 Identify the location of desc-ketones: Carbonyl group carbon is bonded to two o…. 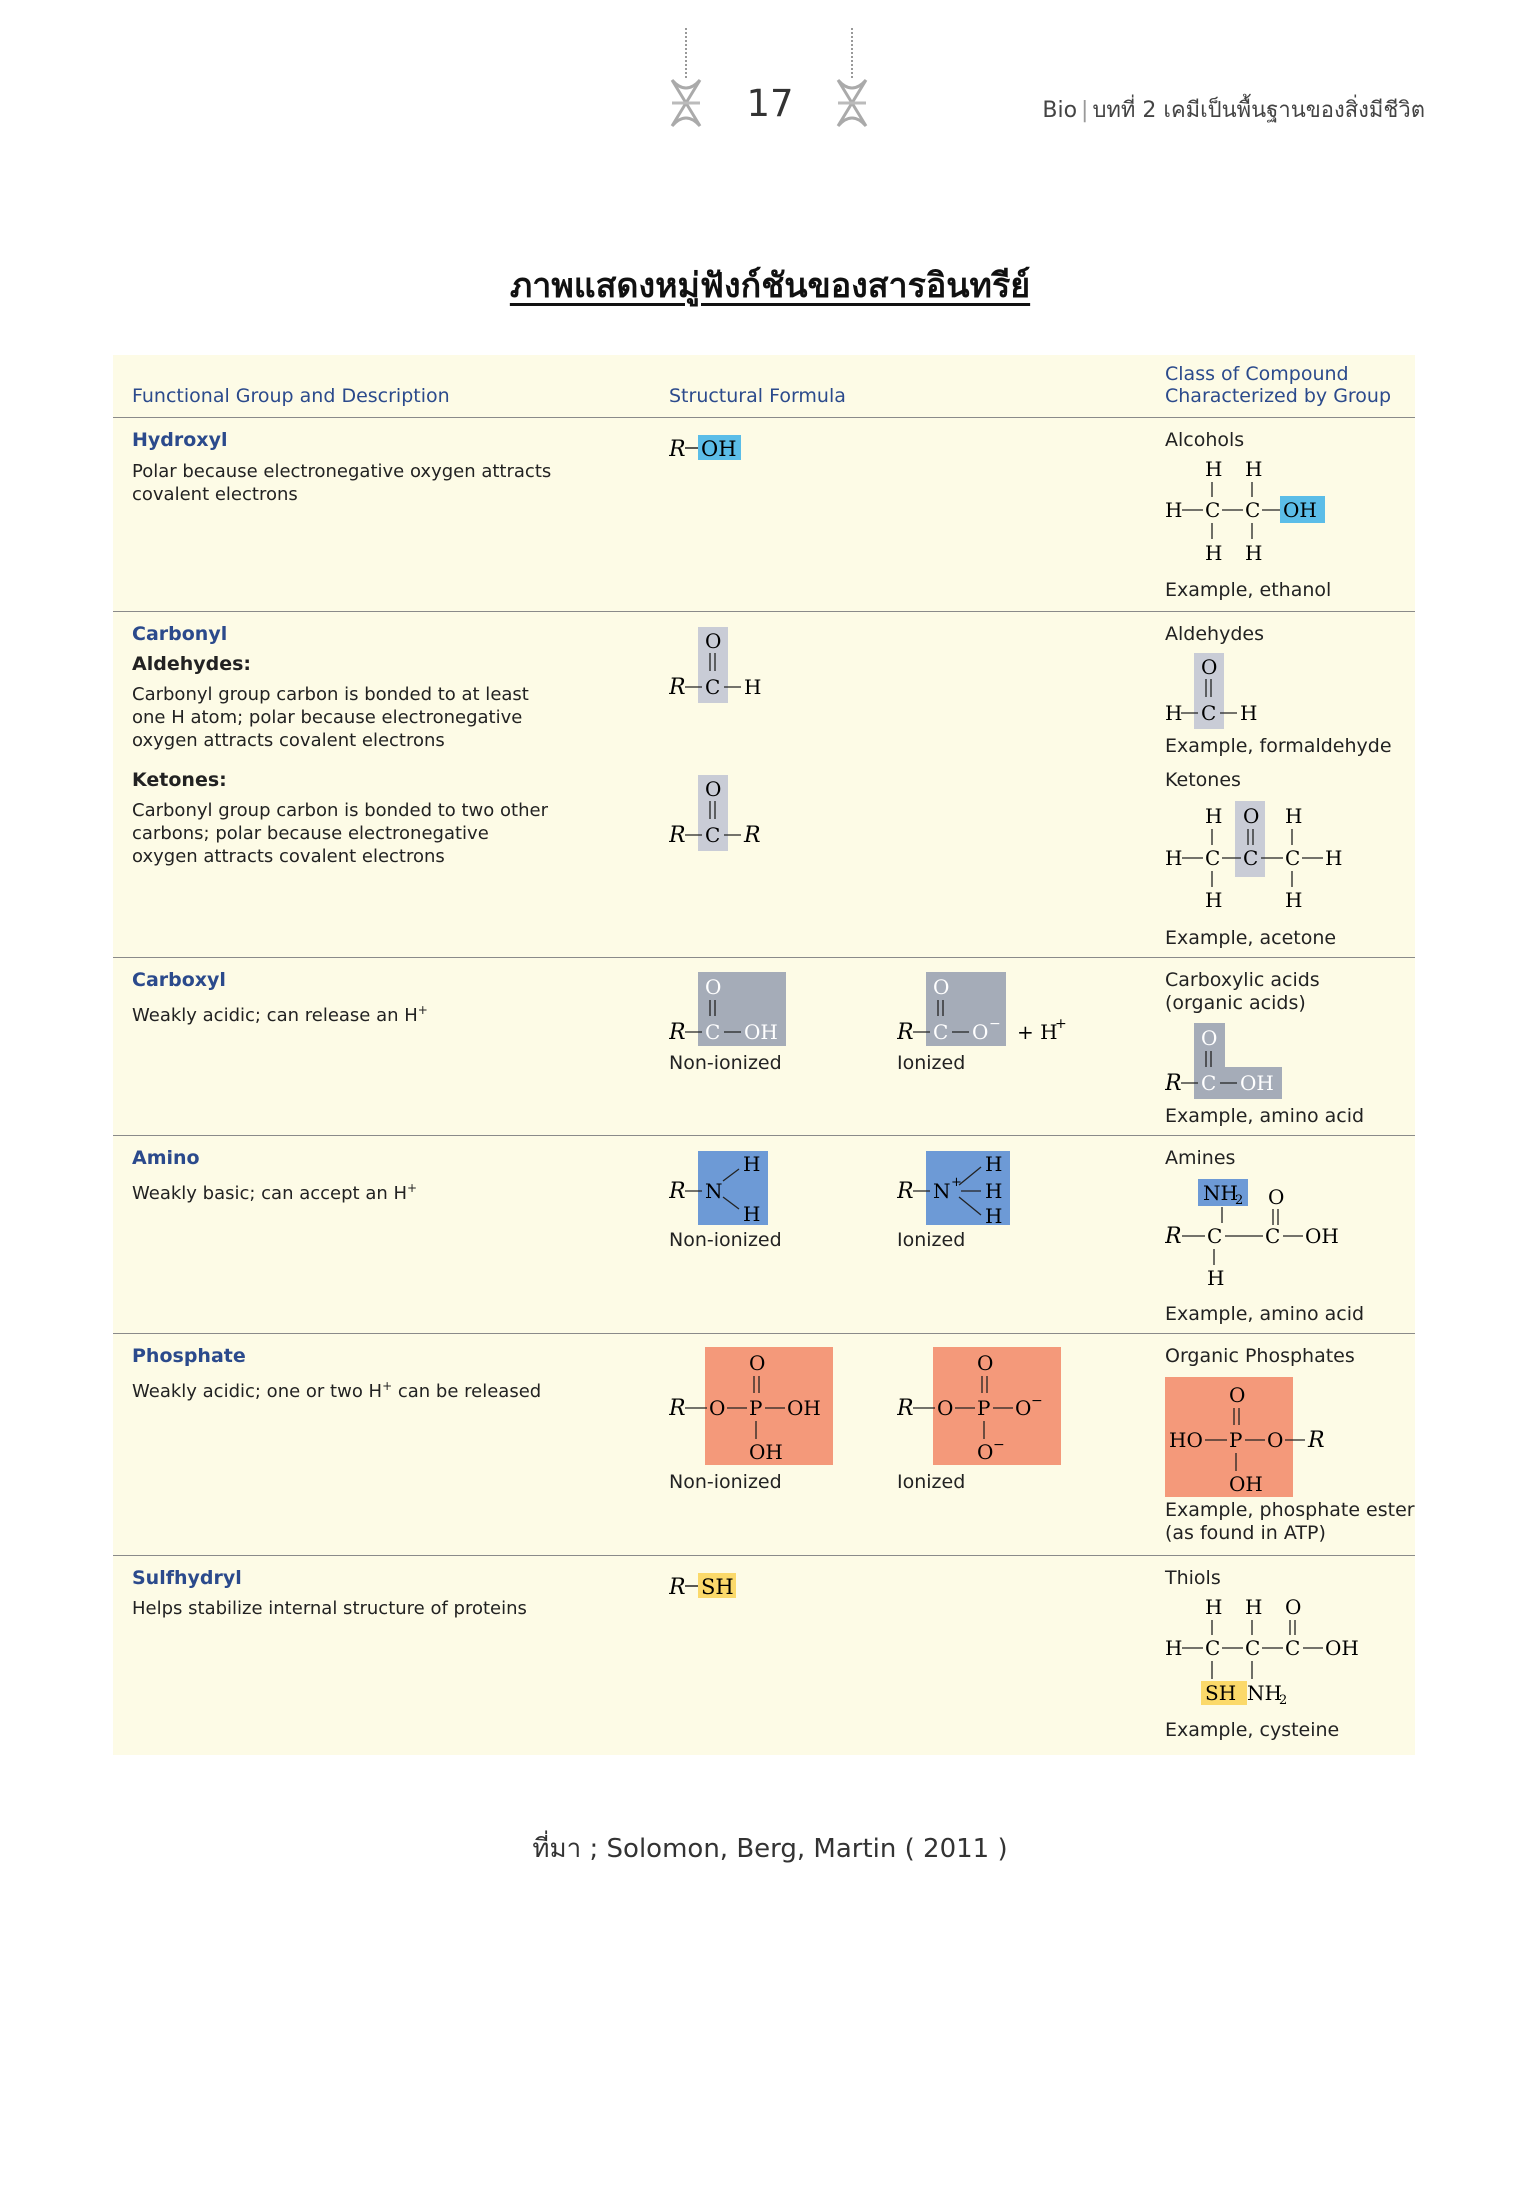
(340, 833).